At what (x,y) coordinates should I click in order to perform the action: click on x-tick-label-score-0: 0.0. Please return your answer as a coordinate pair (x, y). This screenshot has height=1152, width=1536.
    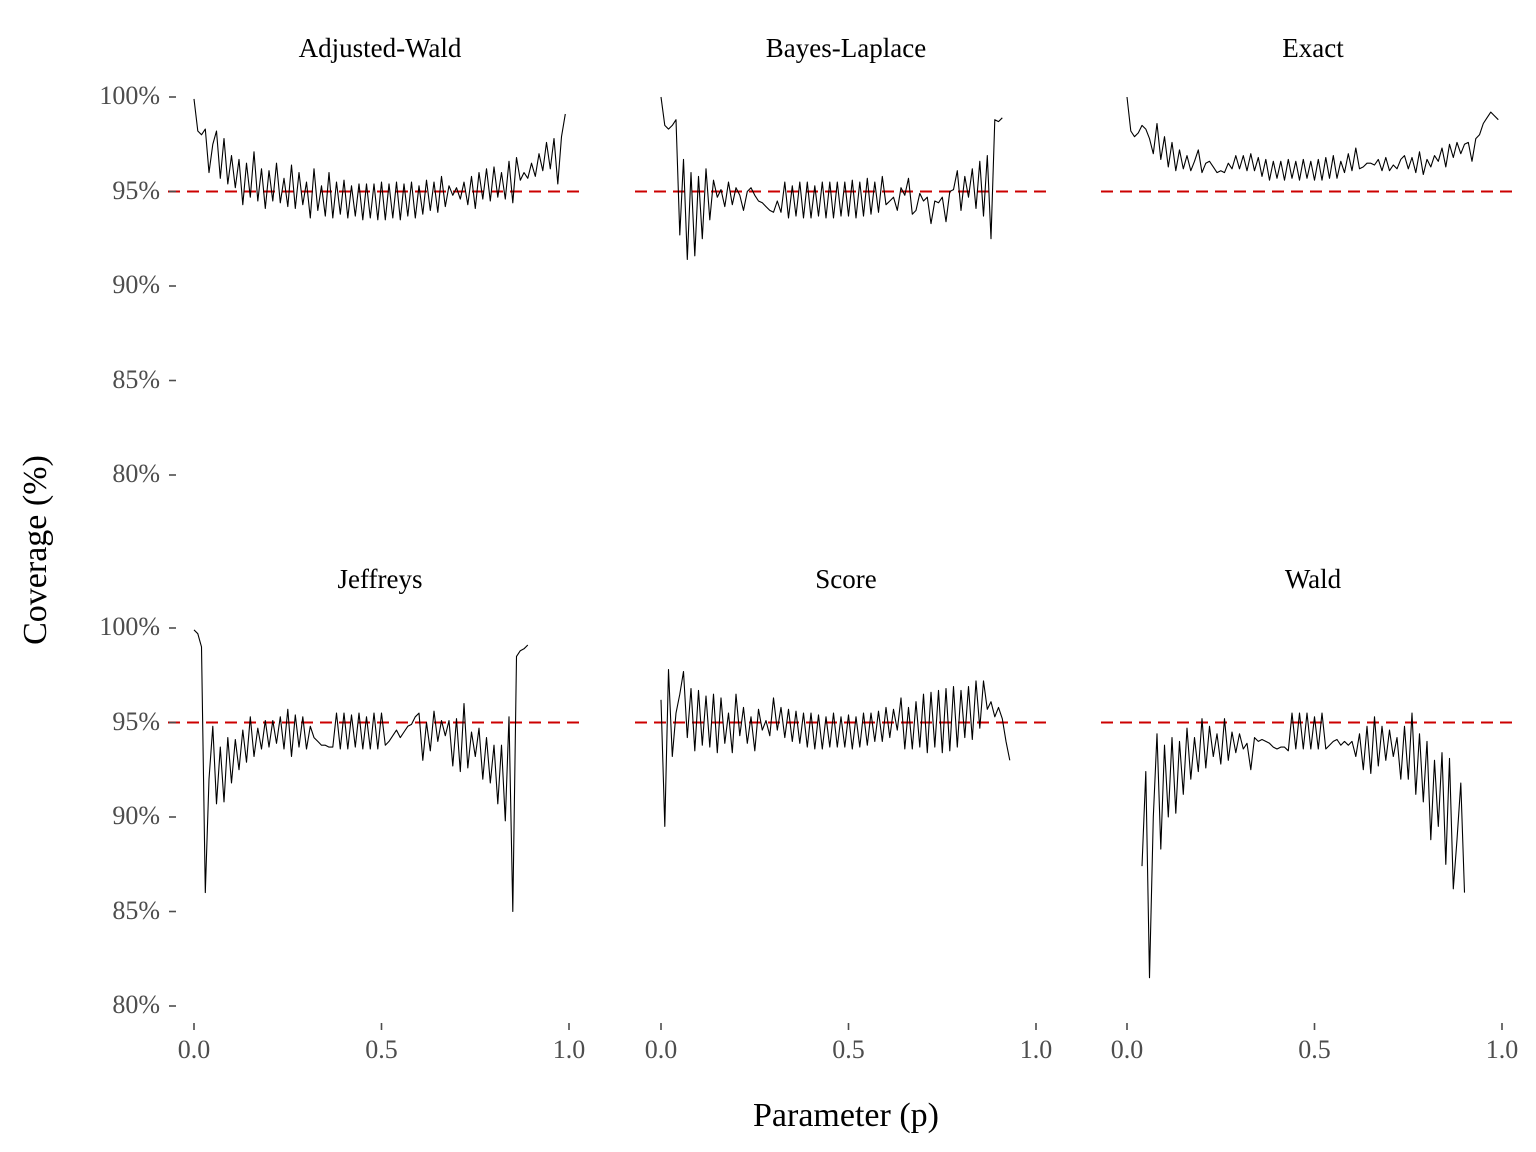
    Looking at the image, I should click on (661, 1049).